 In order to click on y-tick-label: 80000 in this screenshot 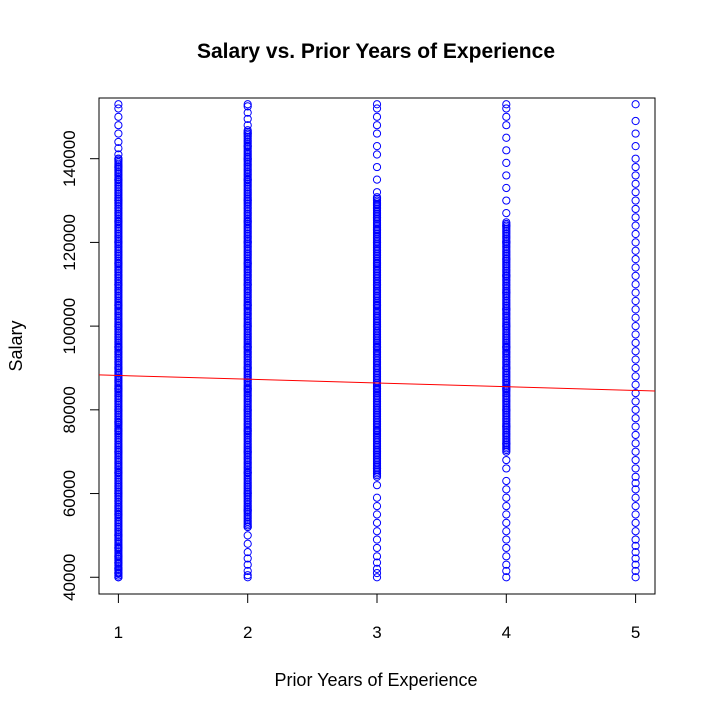, I will do `click(69, 409)`.